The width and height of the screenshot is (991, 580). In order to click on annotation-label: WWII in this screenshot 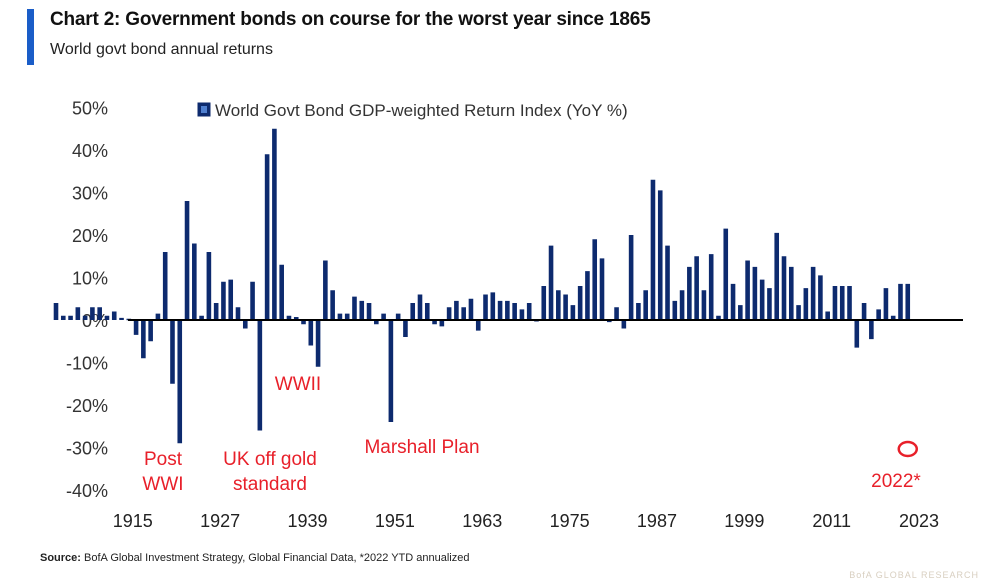, I will do `click(298, 384)`.